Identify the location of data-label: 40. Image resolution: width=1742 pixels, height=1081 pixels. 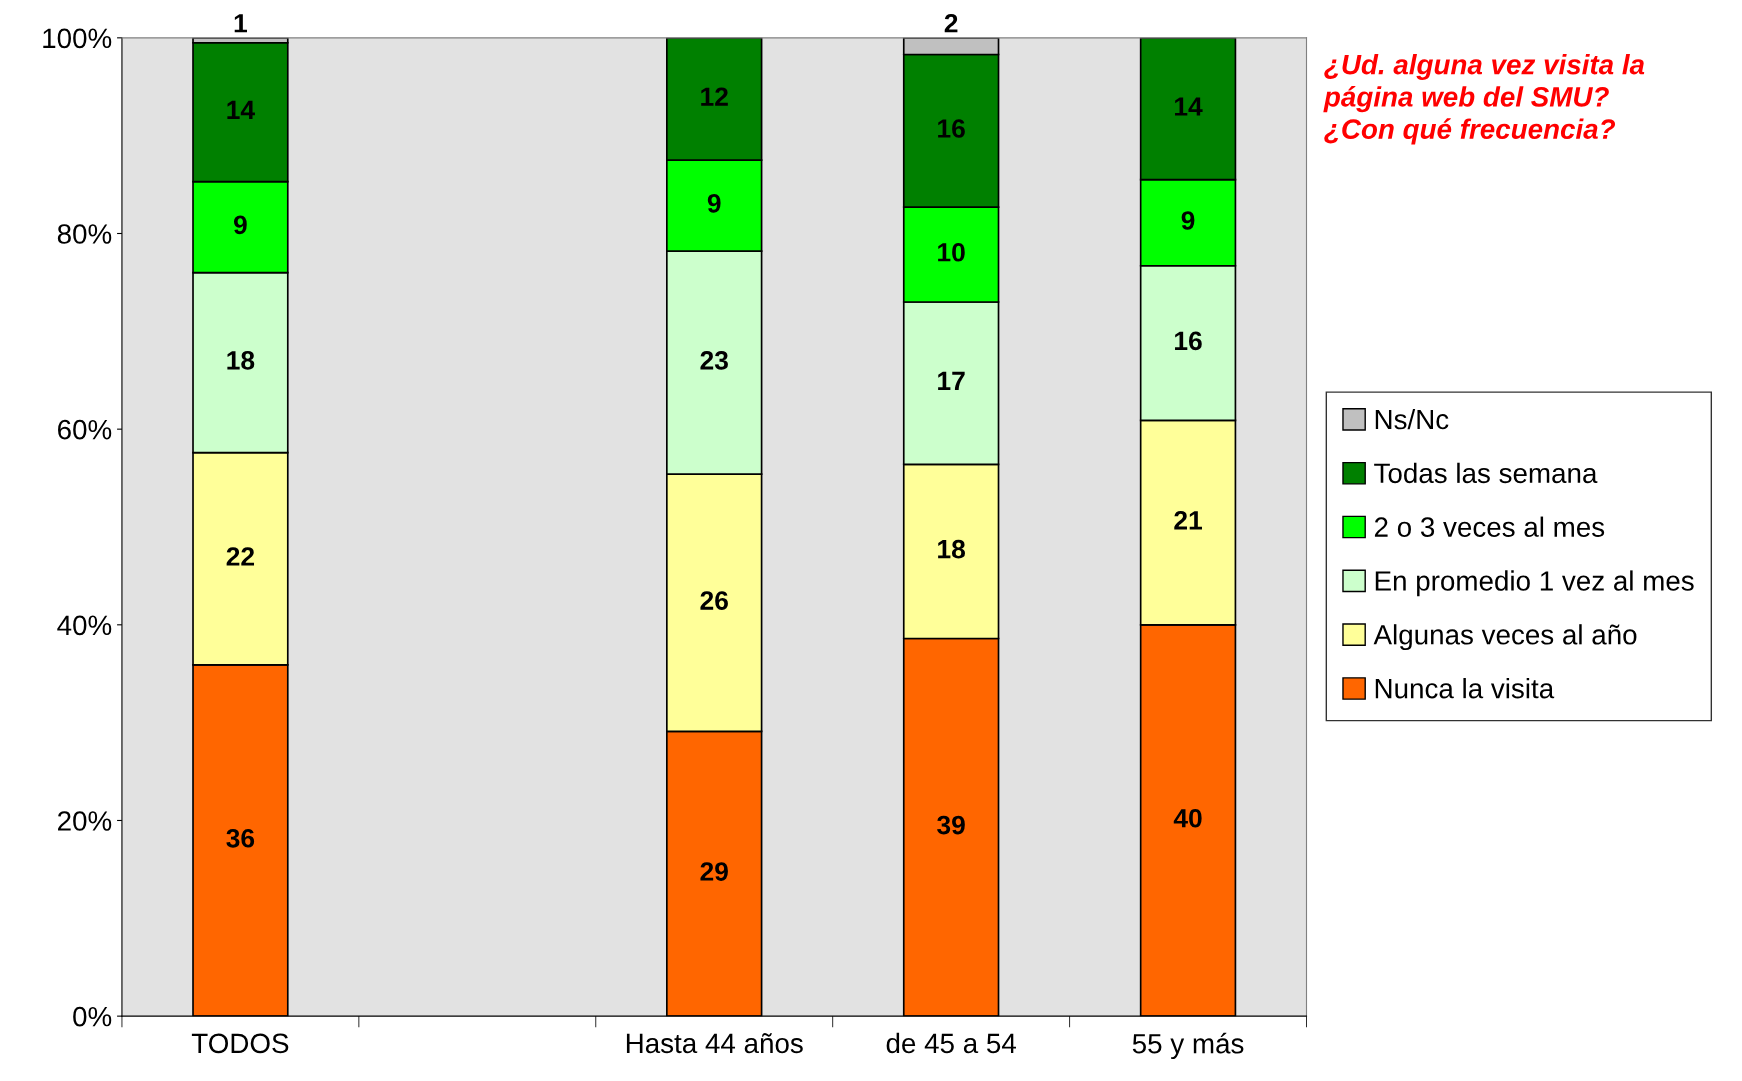
(1187, 818).